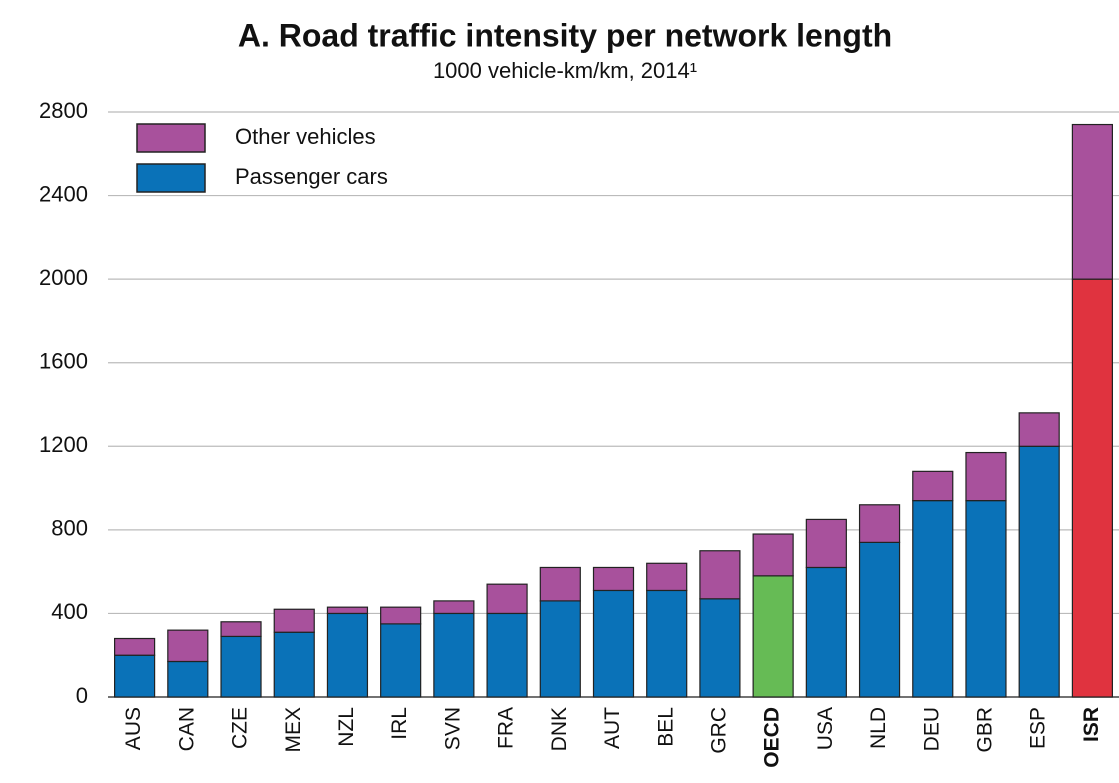 The width and height of the screenshot is (1119, 783). I want to click on x-tick-label: AUS, so click(133, 728).